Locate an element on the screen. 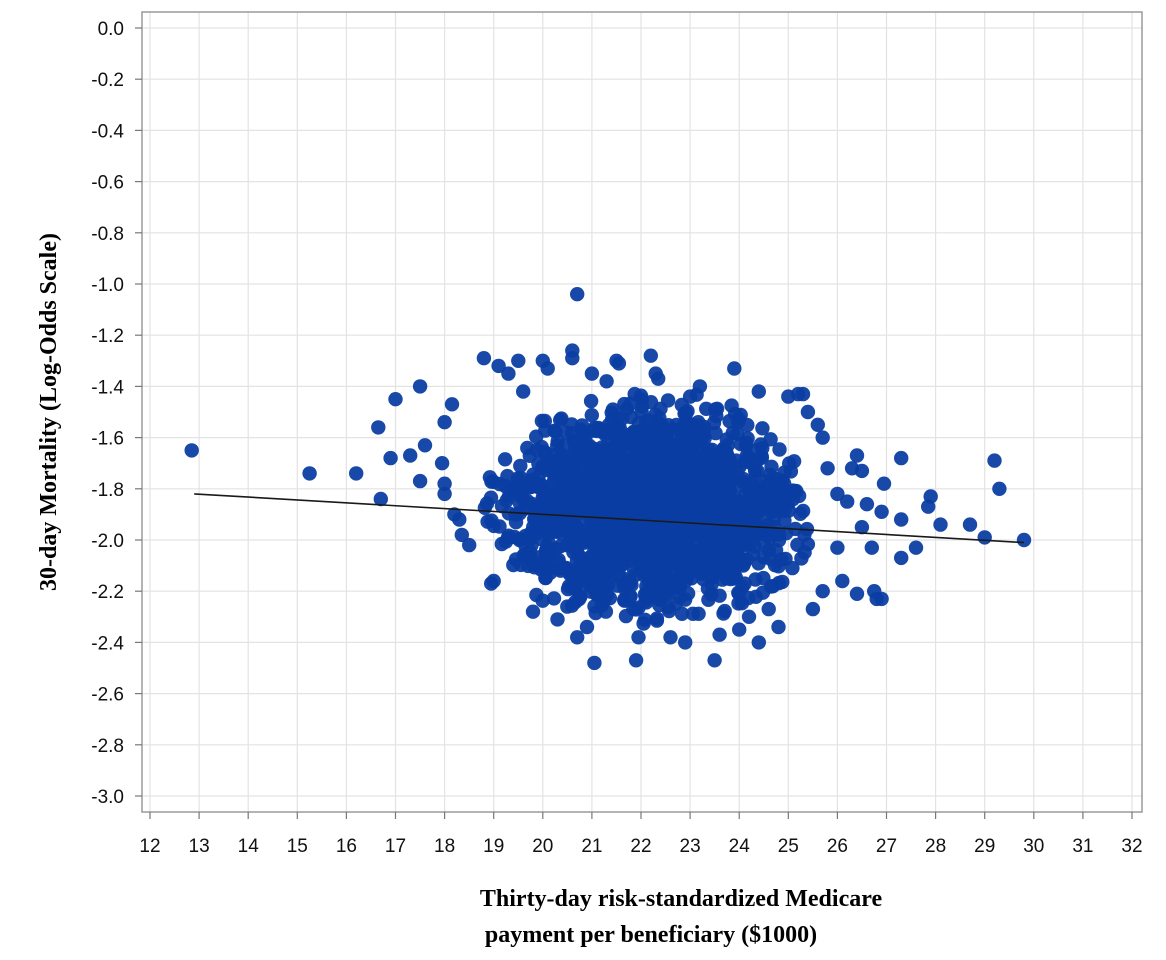 The width and height of the screenshot is (1166, 960). y-tick-label: -0.6 is located at coordinates (107, 183).